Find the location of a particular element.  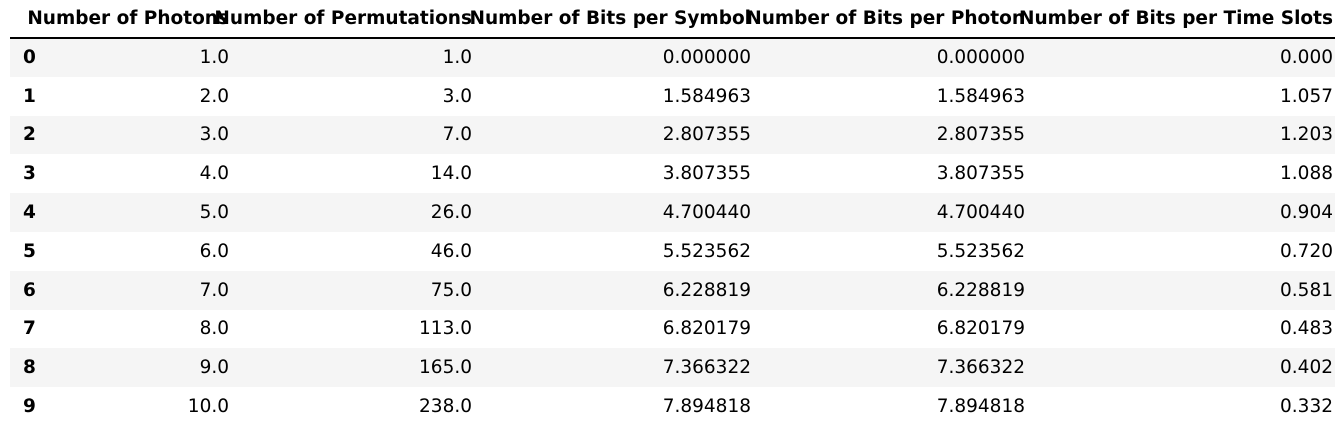

column-header-label: Number of Bits per Symbol is located at coordinates (610, 18).